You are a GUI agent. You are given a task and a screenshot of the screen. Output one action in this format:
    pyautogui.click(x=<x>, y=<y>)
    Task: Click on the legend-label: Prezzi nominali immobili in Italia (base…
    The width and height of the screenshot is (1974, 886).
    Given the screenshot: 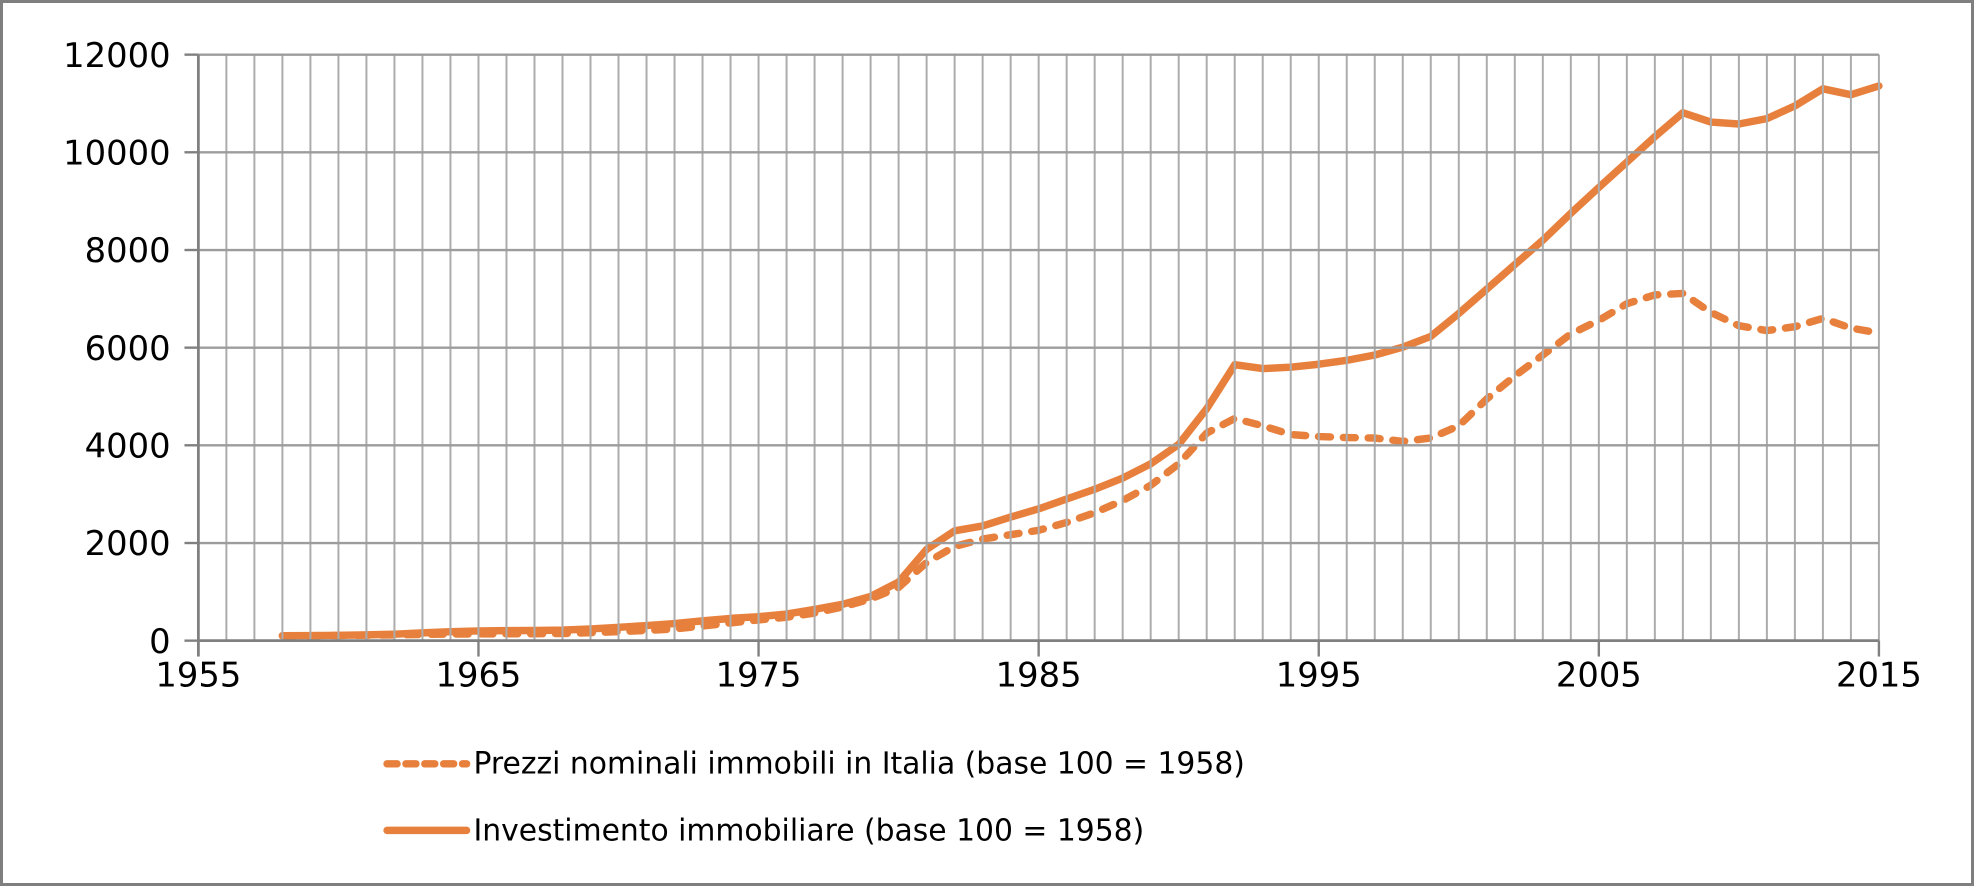 What is the action you would take?
    pyautogui.click(x=859, y=764)
    